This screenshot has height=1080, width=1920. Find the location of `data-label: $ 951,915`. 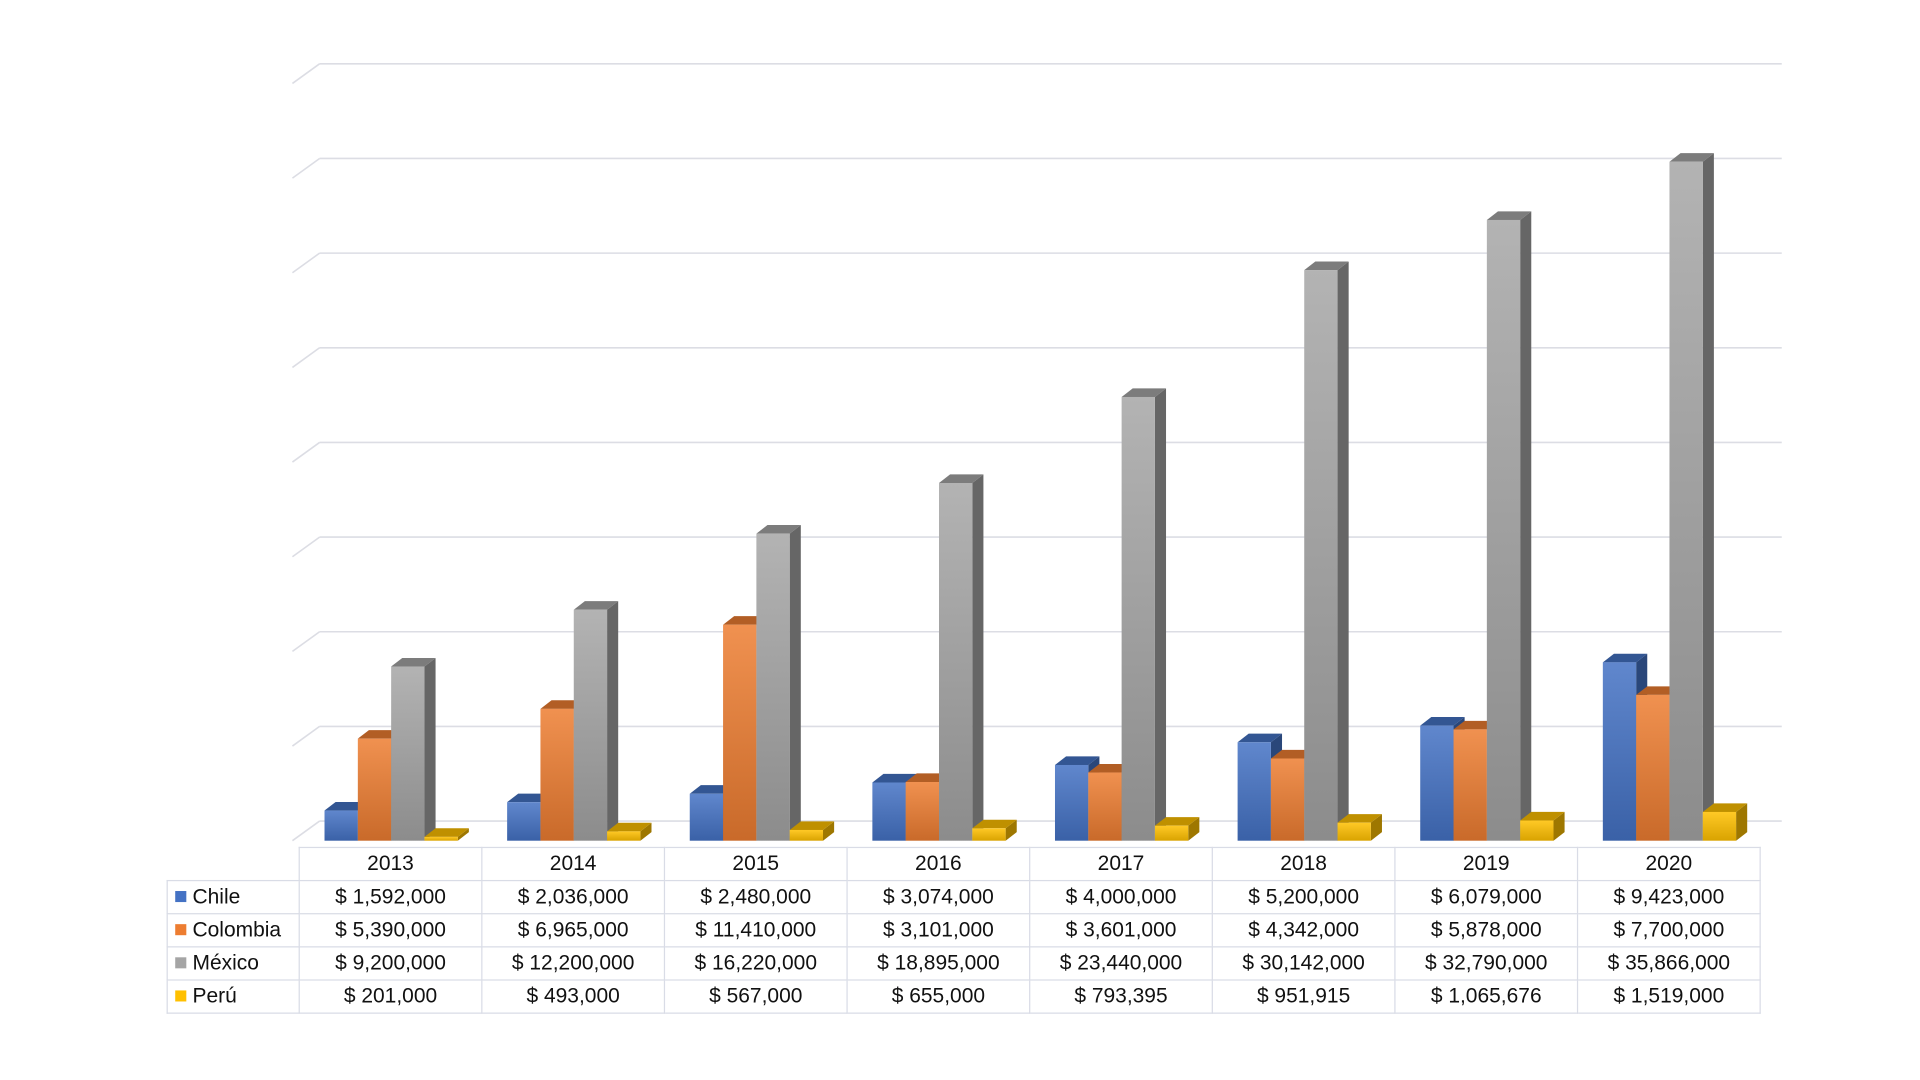

data-label: $ 951,915 is located at coordinates (1303, 996).